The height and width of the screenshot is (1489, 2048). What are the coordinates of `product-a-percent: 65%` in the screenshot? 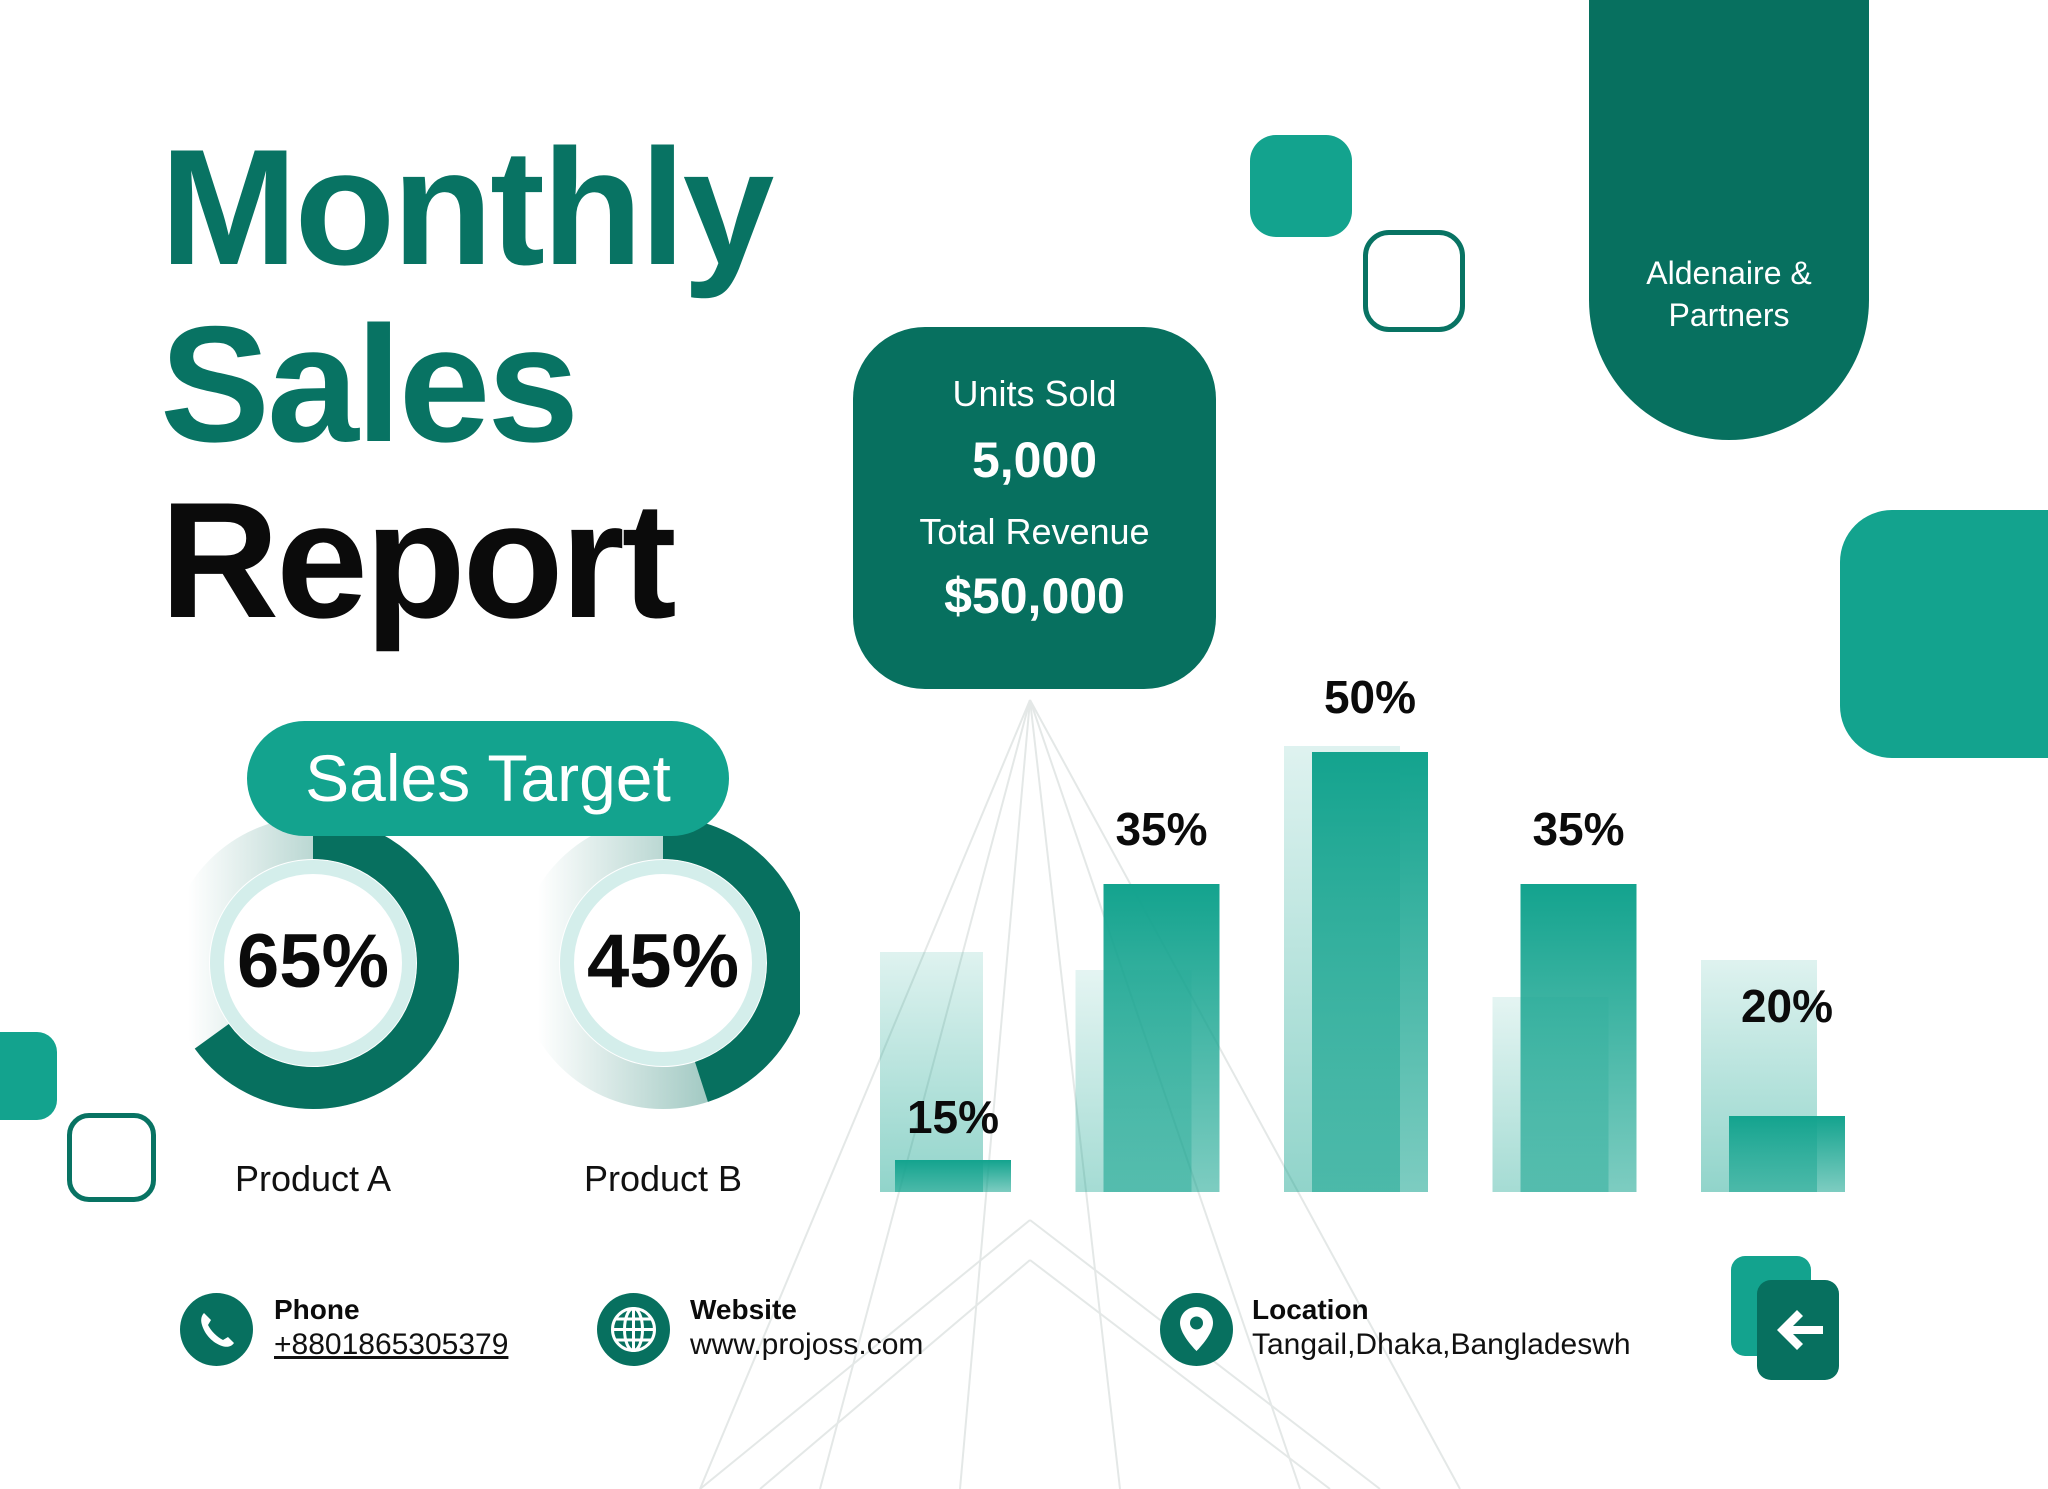 It's located at (313, 961).